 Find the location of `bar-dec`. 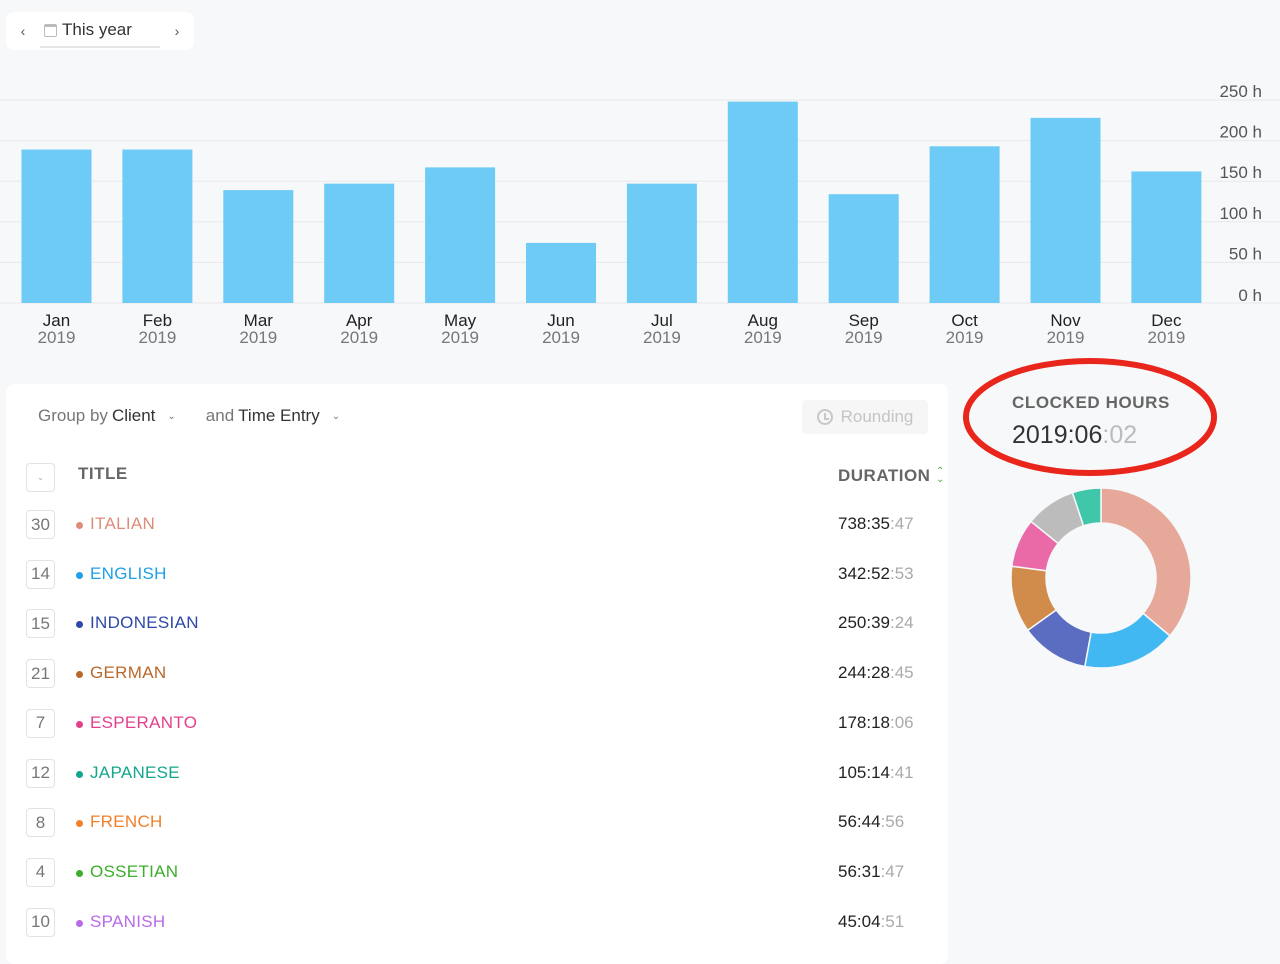

bar-dec is located at coordinates (1166, 237).